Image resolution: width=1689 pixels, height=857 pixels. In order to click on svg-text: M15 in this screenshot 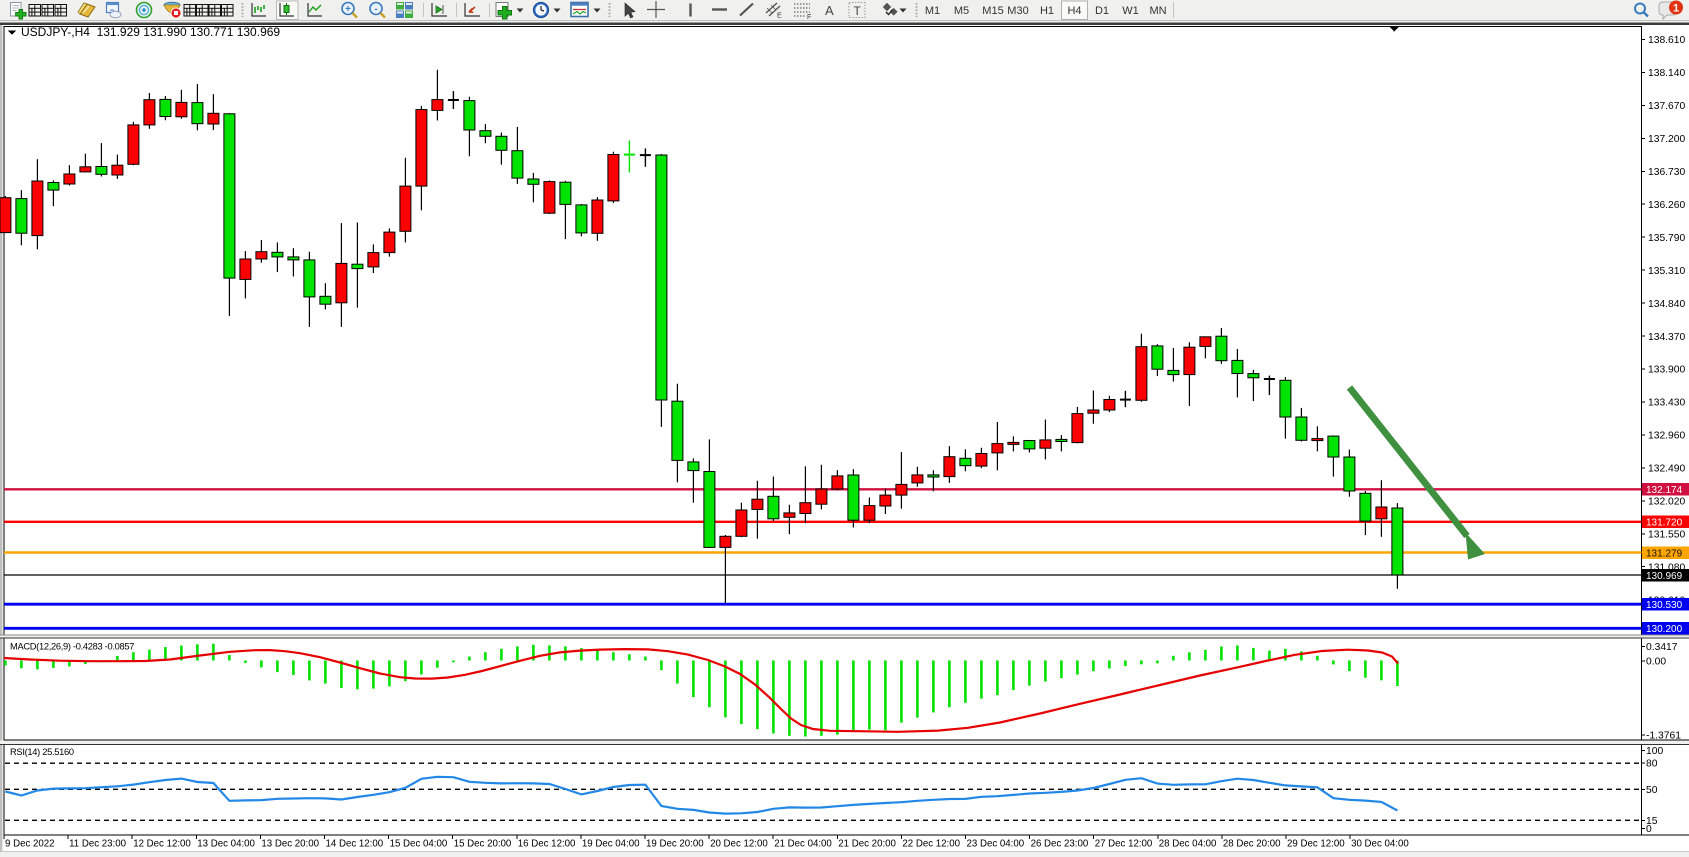, I will do `click(992, 11)`.